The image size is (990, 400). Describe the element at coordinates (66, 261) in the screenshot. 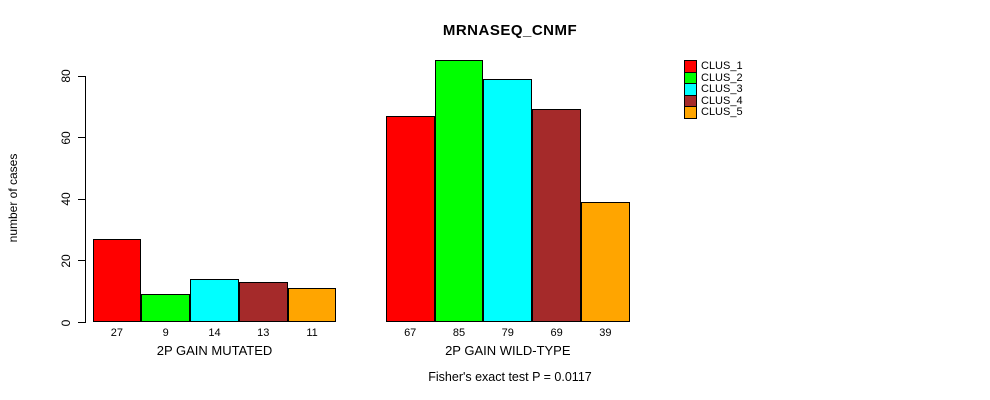

I see `y-tick-label: 20` at that location.